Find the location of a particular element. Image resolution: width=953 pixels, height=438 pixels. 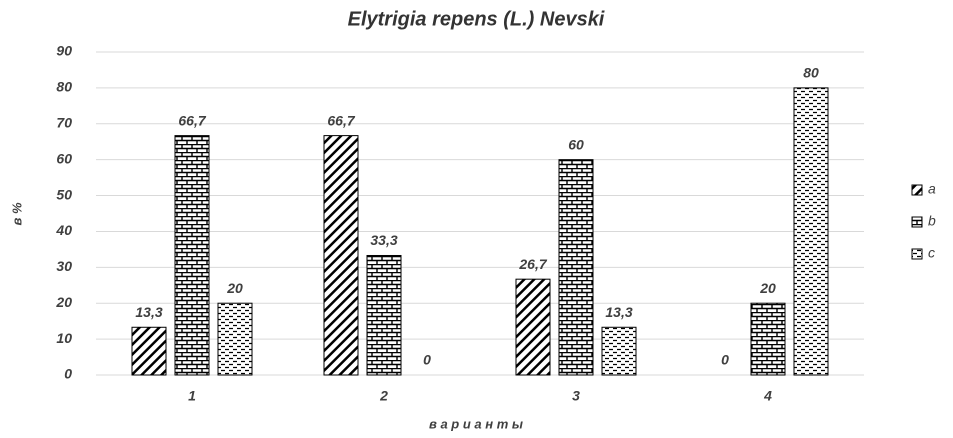

x-axis-label: в а р и а н т ы is located at coordinates (476, 423).